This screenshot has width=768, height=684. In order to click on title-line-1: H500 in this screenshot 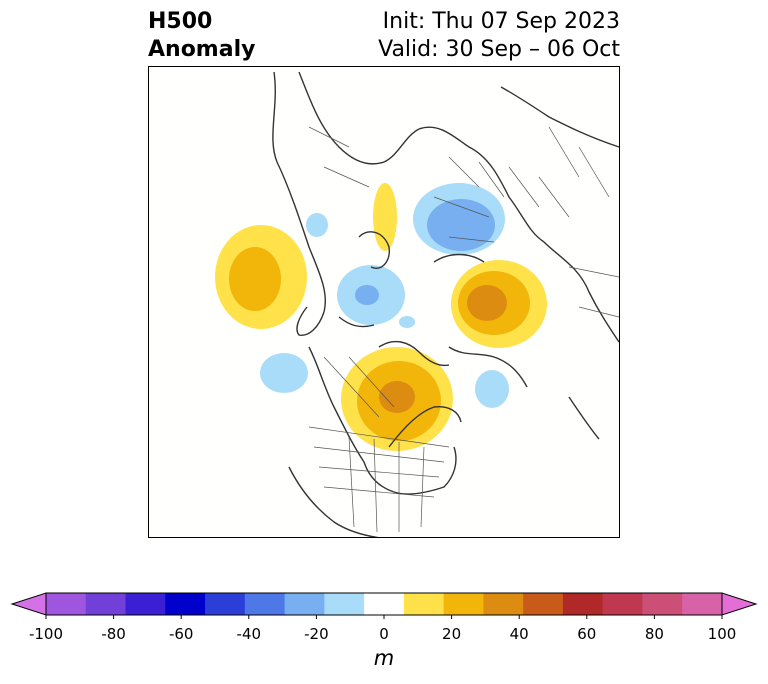, I will do `click(180, 21)`.